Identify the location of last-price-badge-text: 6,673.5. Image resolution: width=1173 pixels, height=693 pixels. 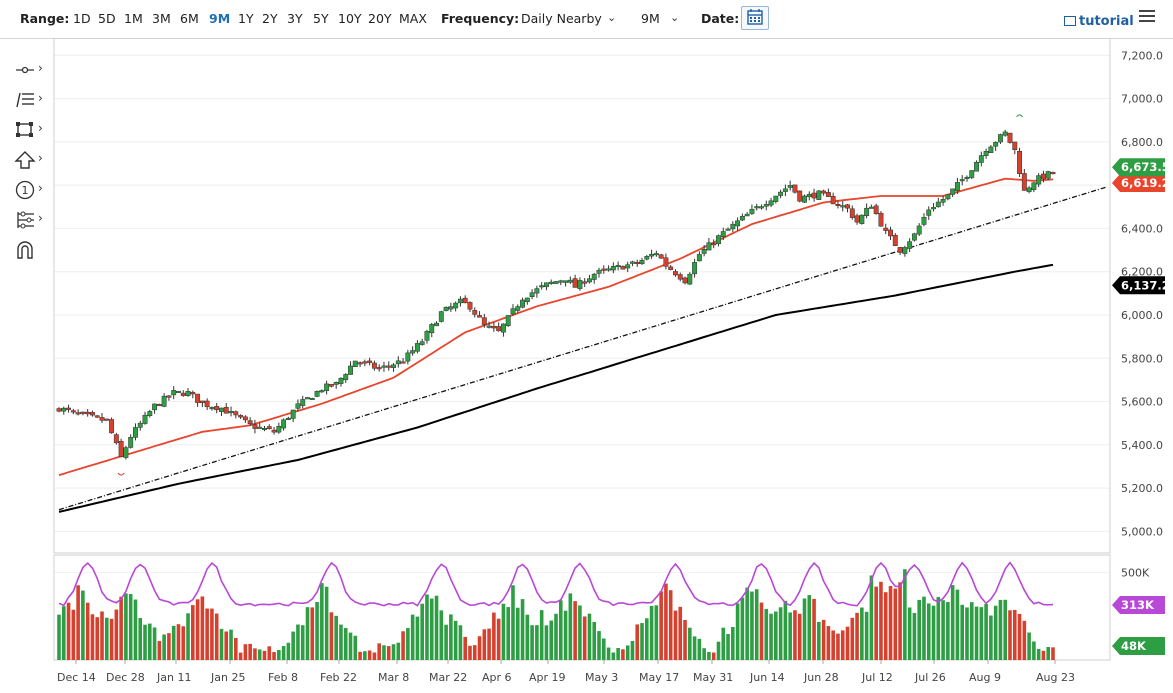
(1145, 167).